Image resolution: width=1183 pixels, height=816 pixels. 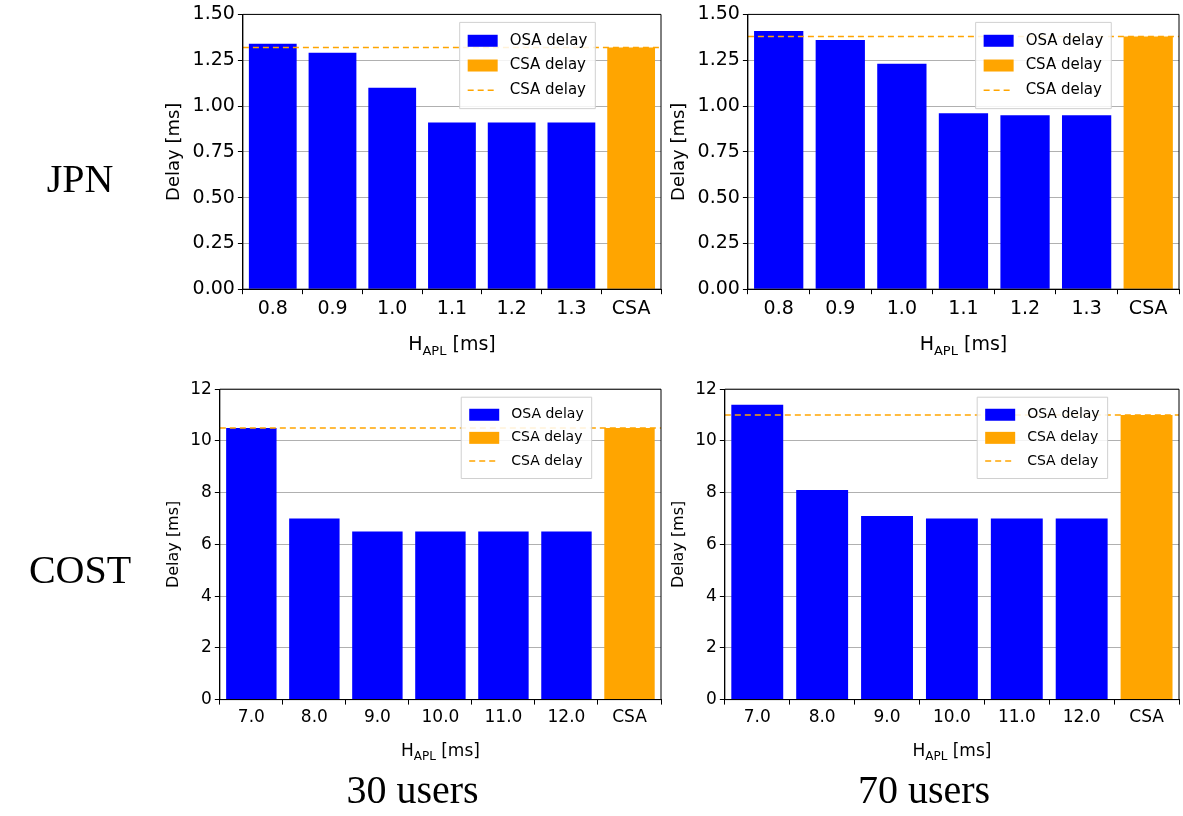 I want to click on text: COST, so click(x=80, y=569).